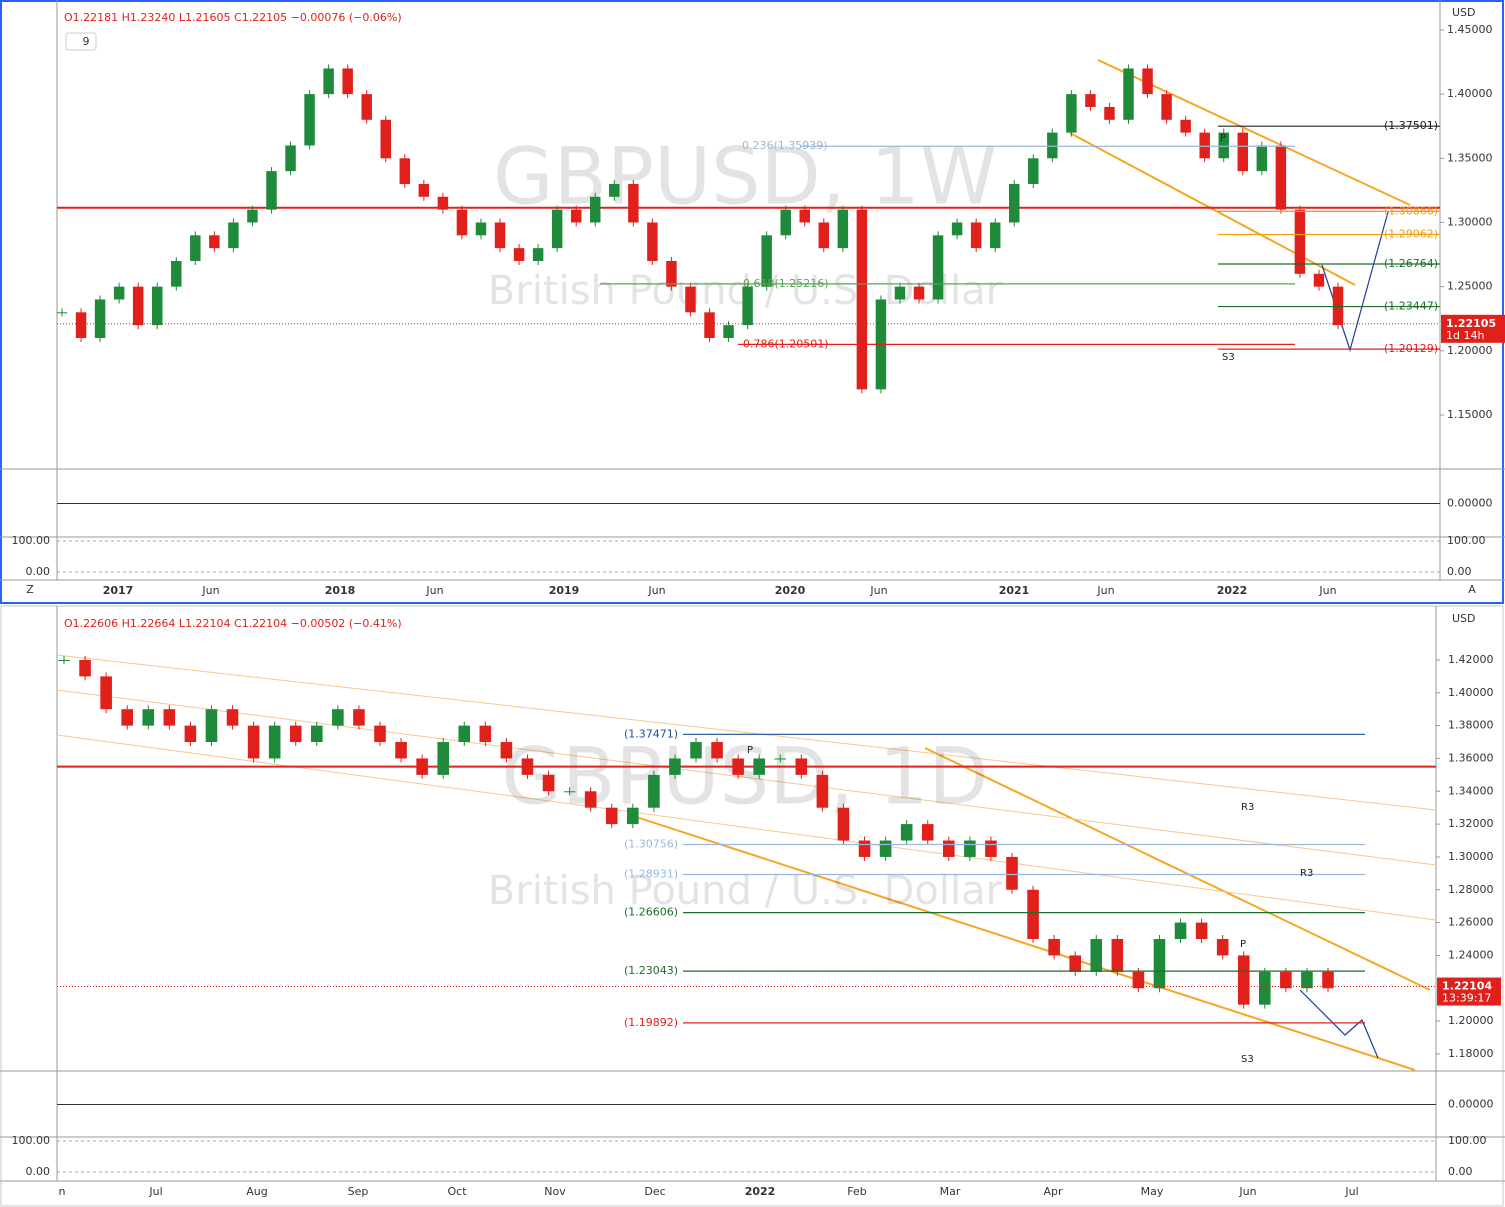 The image size is (1505, 1207). I want to click on time-label: 2018, so click(340, 590).